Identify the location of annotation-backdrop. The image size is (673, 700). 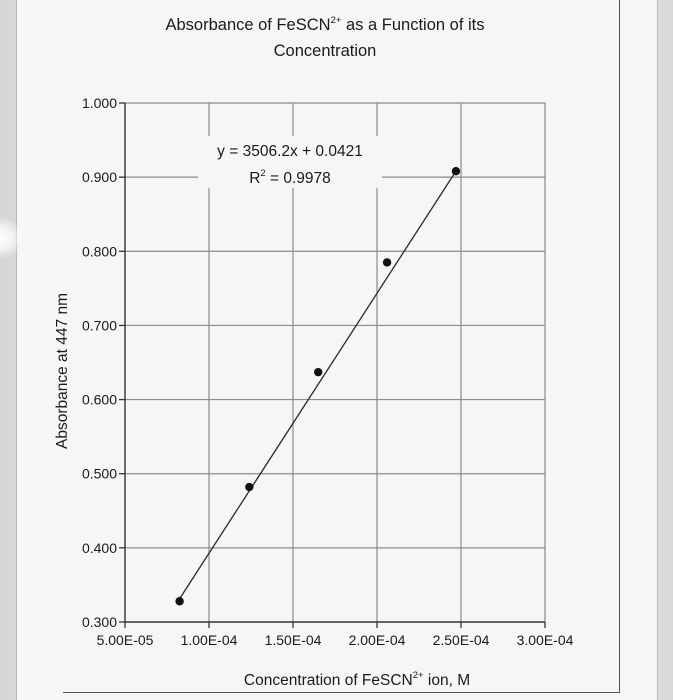
(290, 162).